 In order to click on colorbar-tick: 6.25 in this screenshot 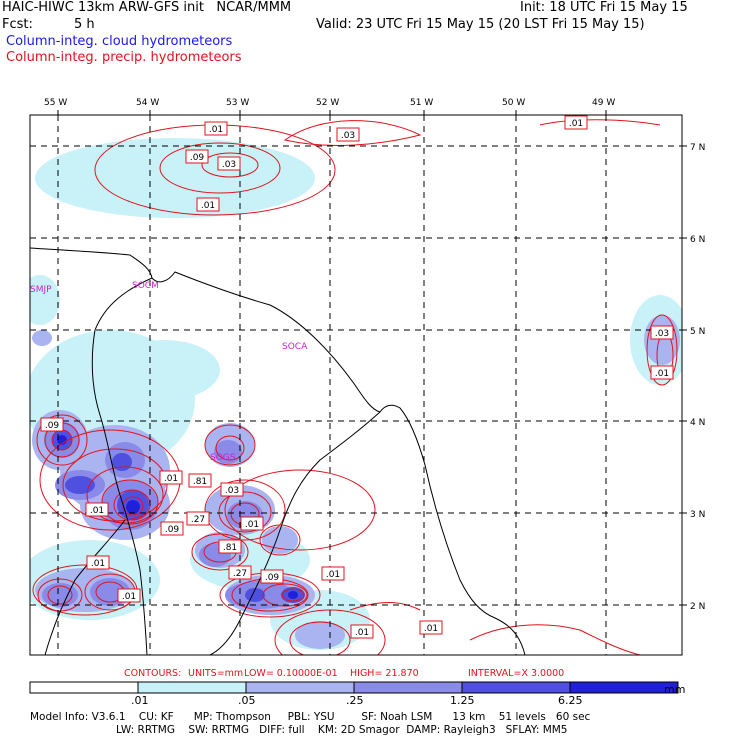, I will do `click(570, 700)`.